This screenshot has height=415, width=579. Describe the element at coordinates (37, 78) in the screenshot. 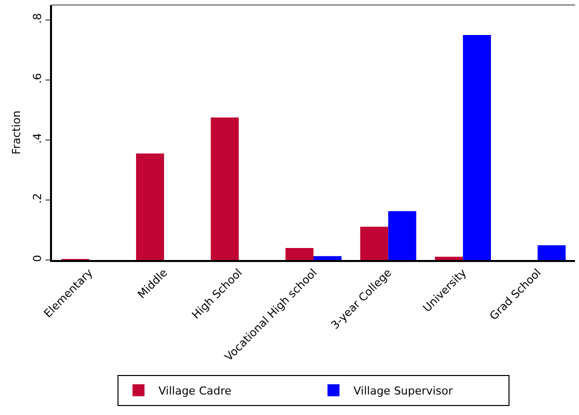

I see `y-tick-label: .6` at that location.